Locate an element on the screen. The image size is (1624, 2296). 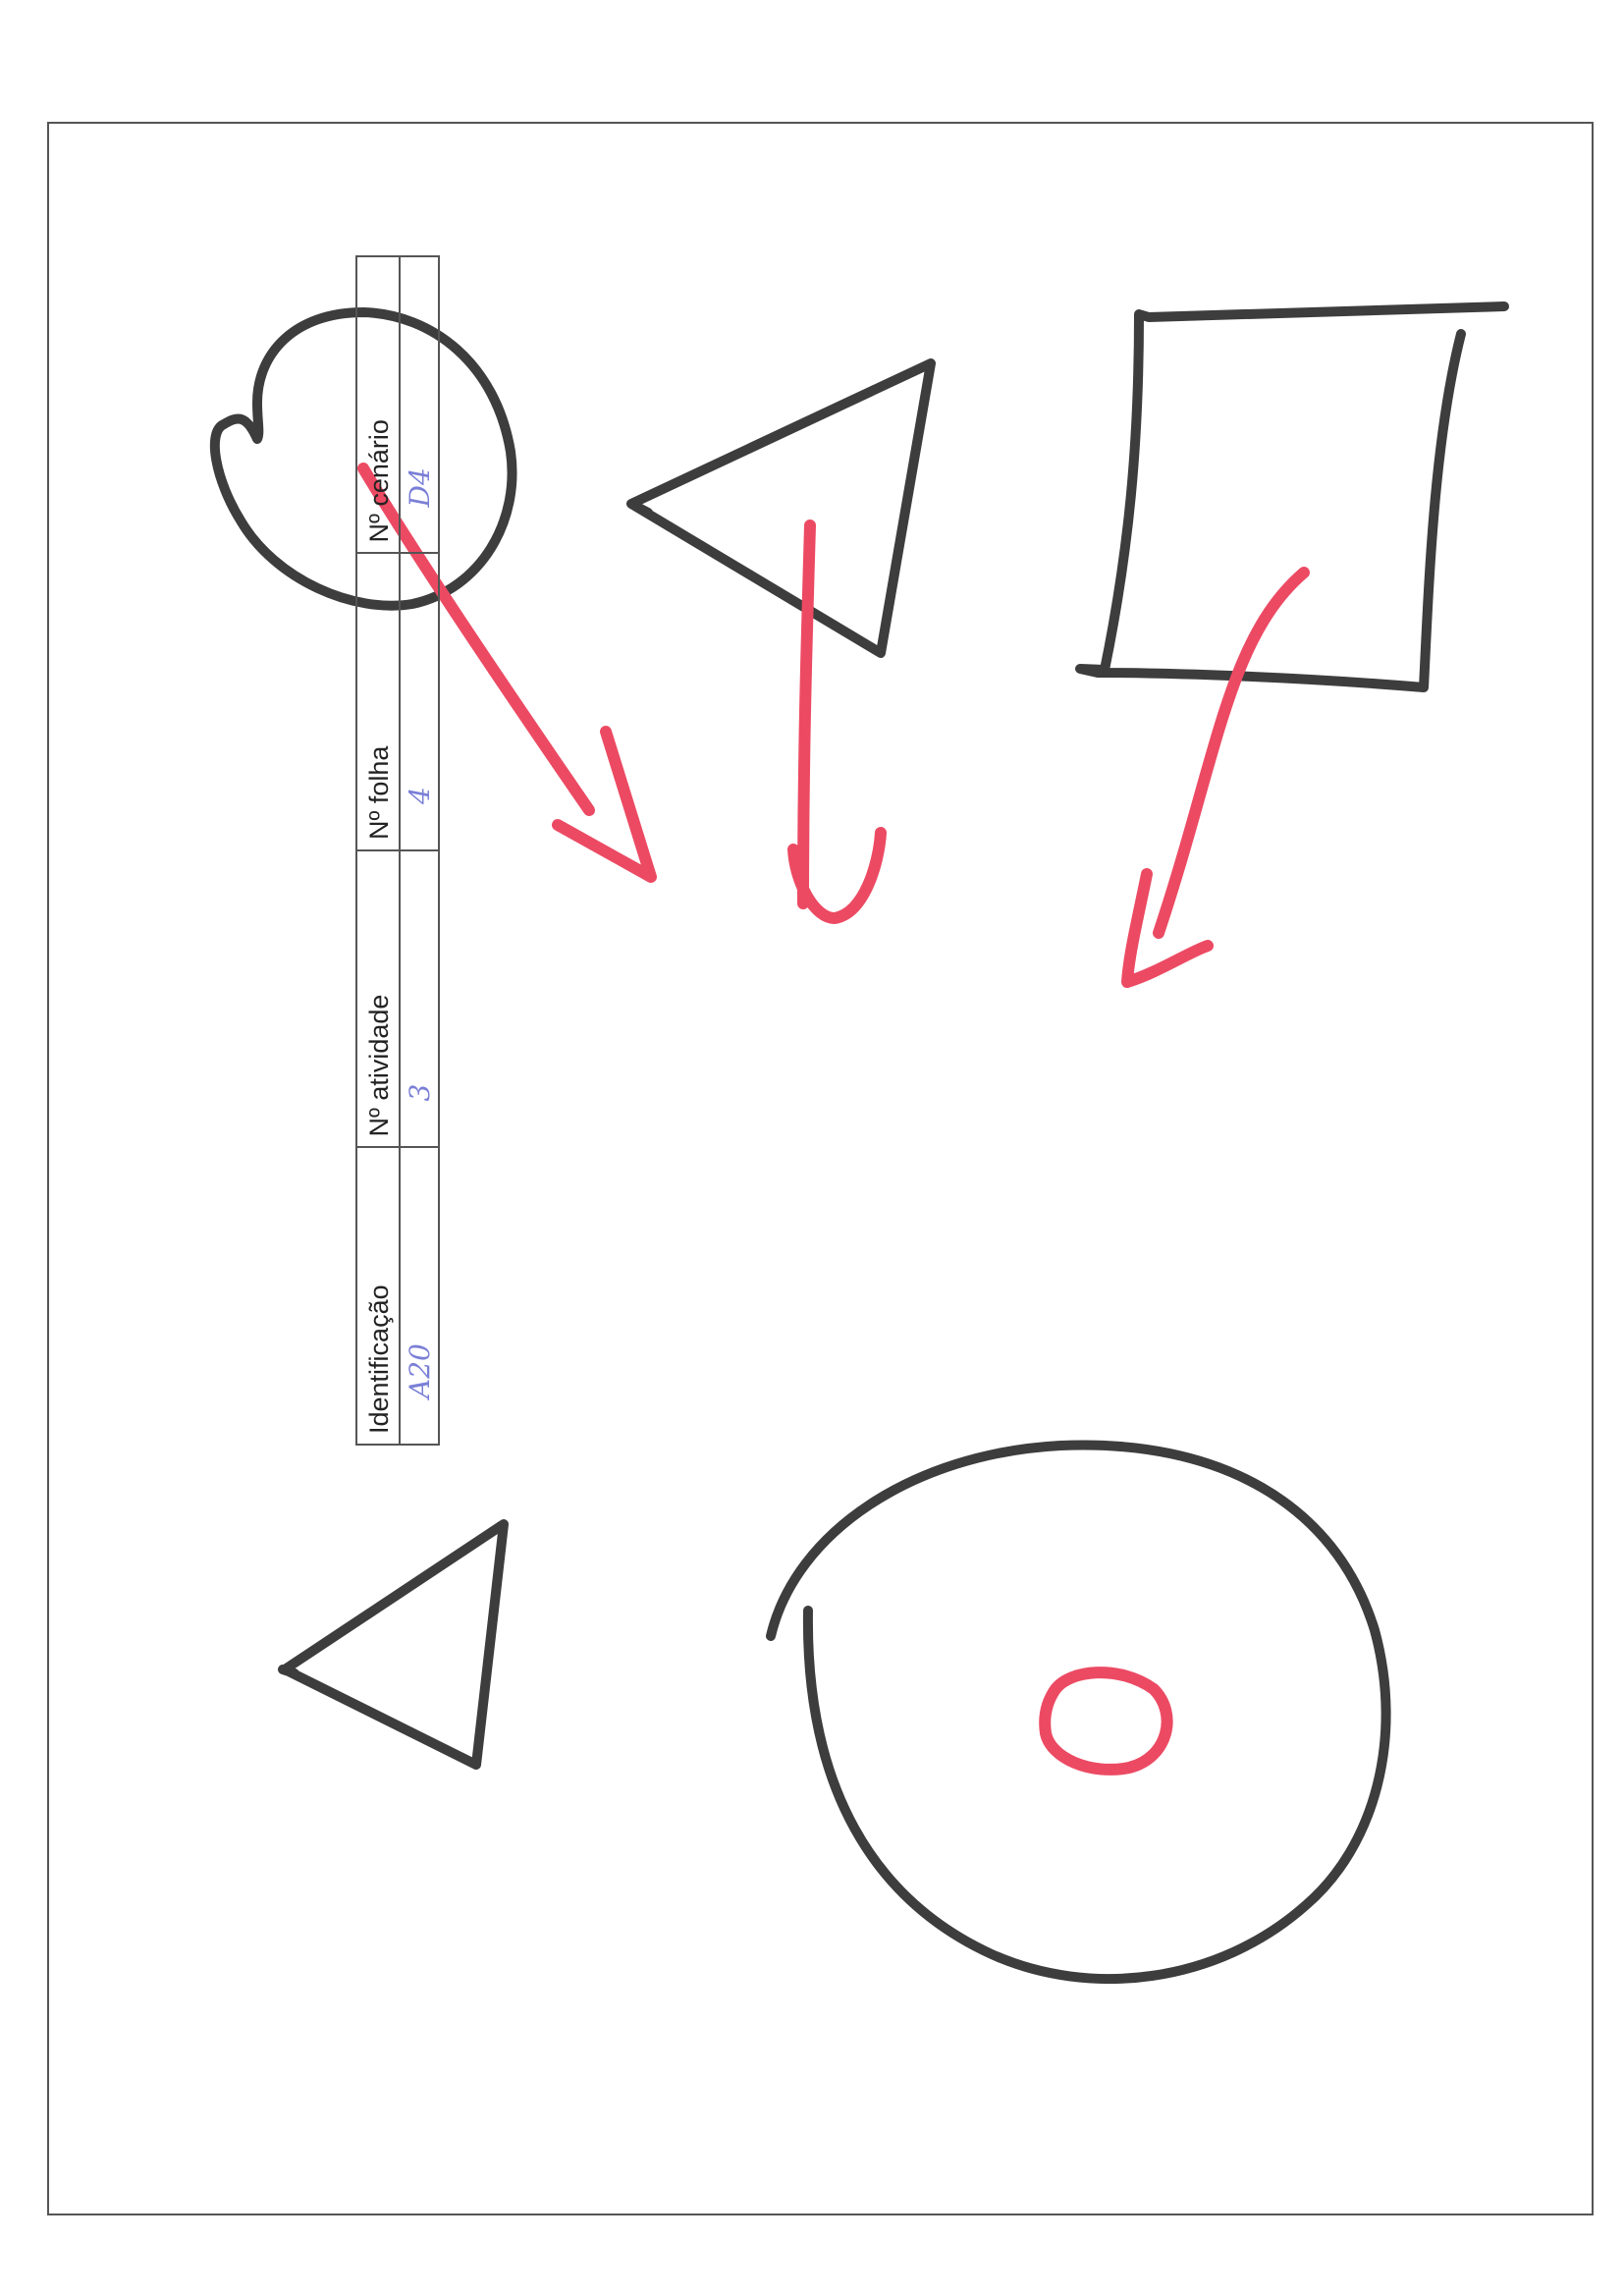
circle-shape is located at coordinates (363, 459).